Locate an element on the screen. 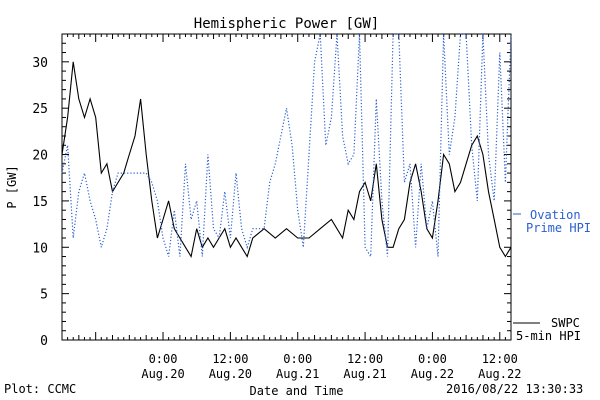 The height and width of the screenshot is (400, 600). generated-timestamp: 2016/08/22 13:30:33 is located at coordinates (515, 389).